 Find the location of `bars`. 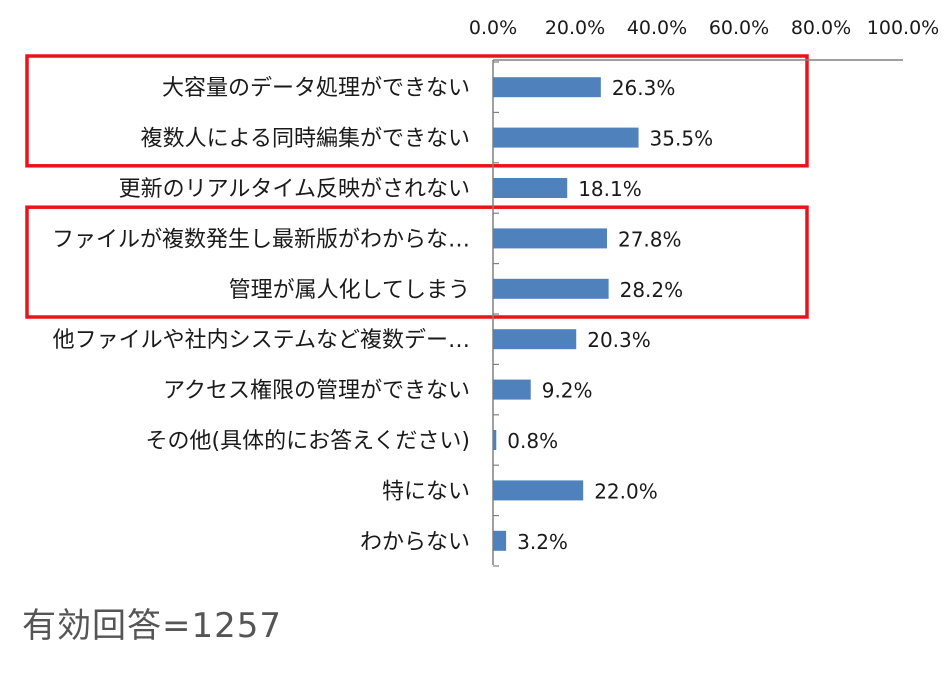

bars is located at coordinates (566, 314).